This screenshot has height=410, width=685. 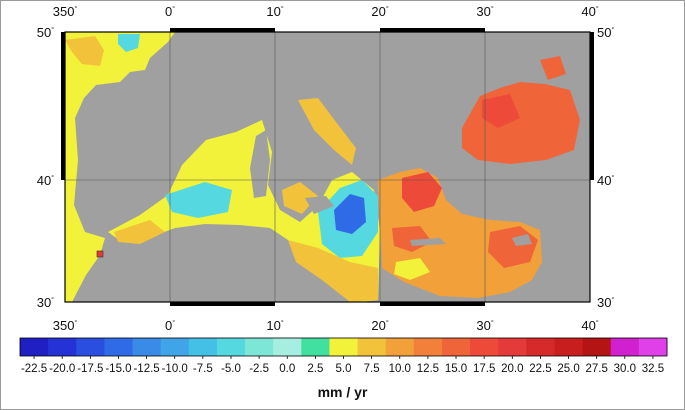 I want to click on colorbar-tick-label: -10.0, so click(x=175, y=369).